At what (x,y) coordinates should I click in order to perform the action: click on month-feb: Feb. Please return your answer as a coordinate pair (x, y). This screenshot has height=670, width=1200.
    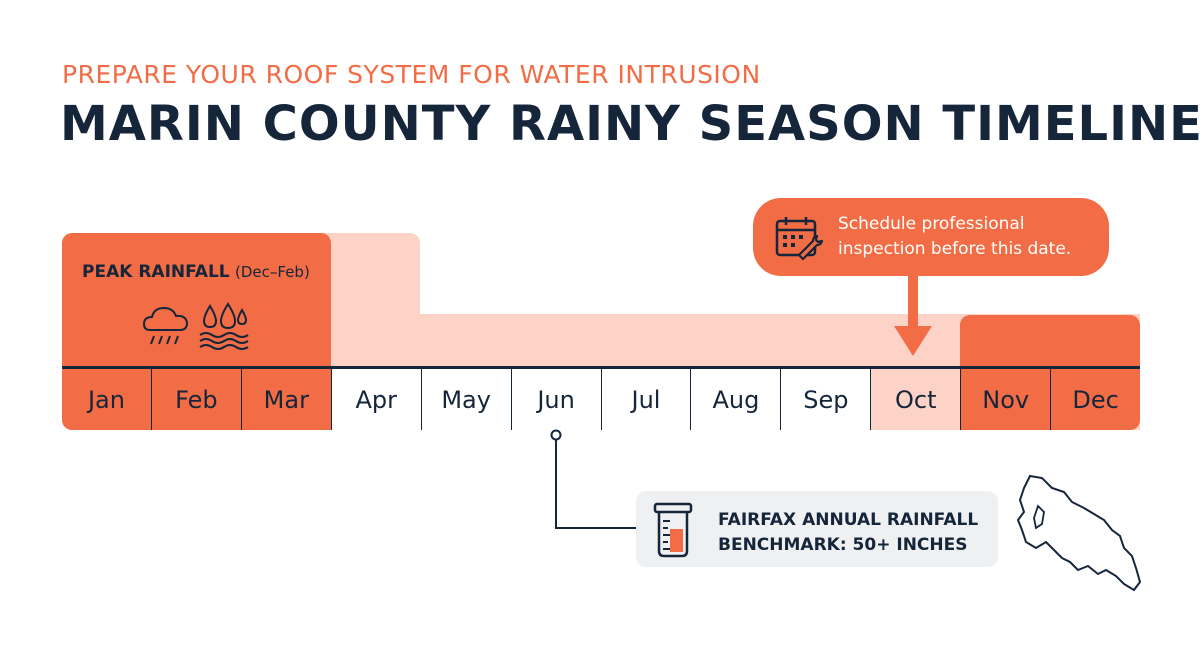
    Looking at the image, I should click on (195, 399).